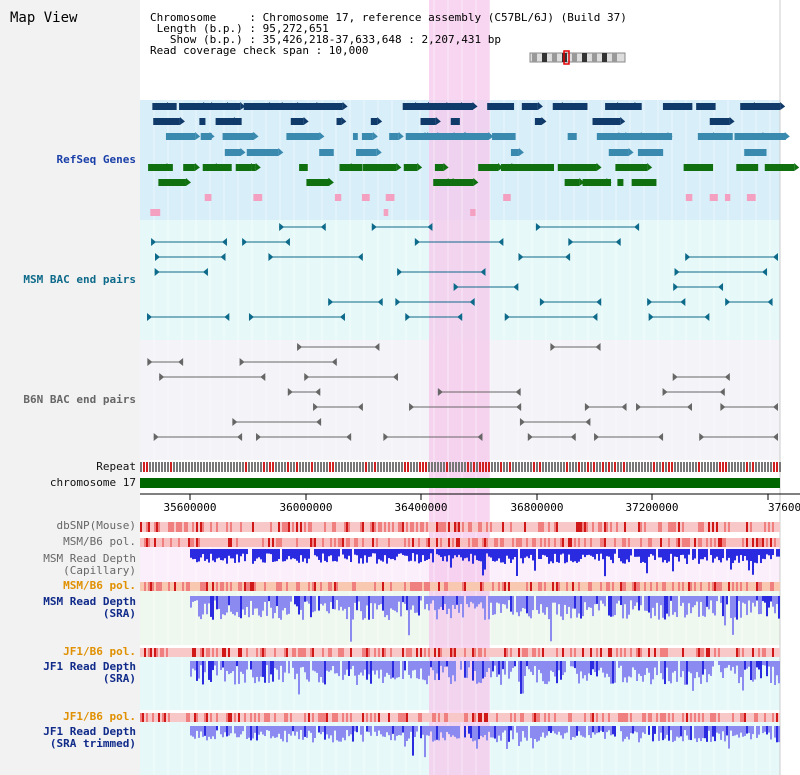 This screenshot has height=775, width=800. I want to click on track-label-b6n-bac: B6N BAC end pairs, so click(79, 399).